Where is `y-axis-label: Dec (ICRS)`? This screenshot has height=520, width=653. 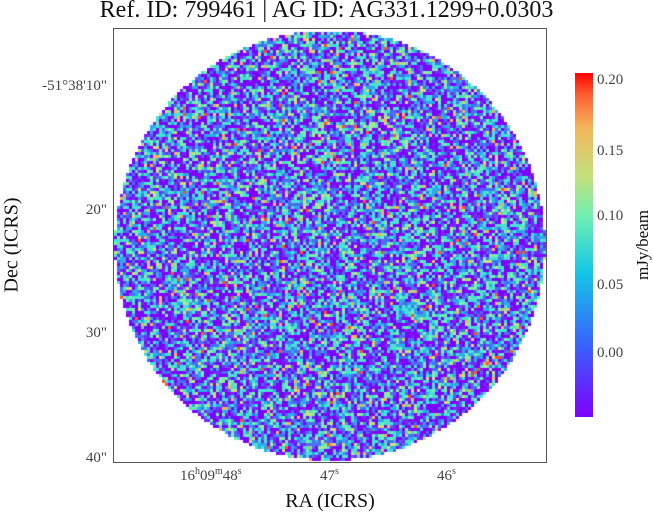
y-axis-label: Dec (ICRS) is located at coordinates (11, 245).